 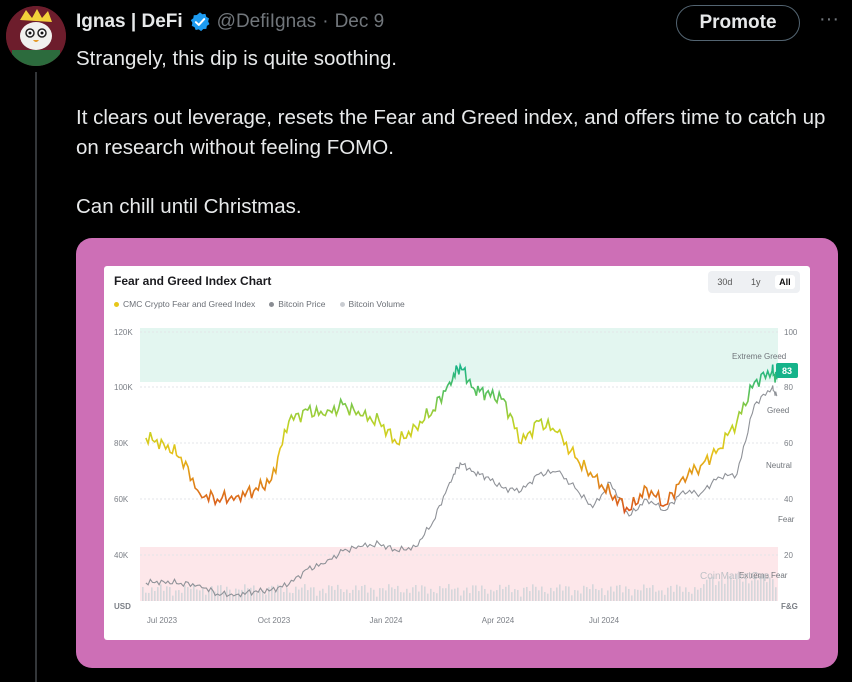 I want to click on range-tab-30d: 30d, so click(x=725, y=282).